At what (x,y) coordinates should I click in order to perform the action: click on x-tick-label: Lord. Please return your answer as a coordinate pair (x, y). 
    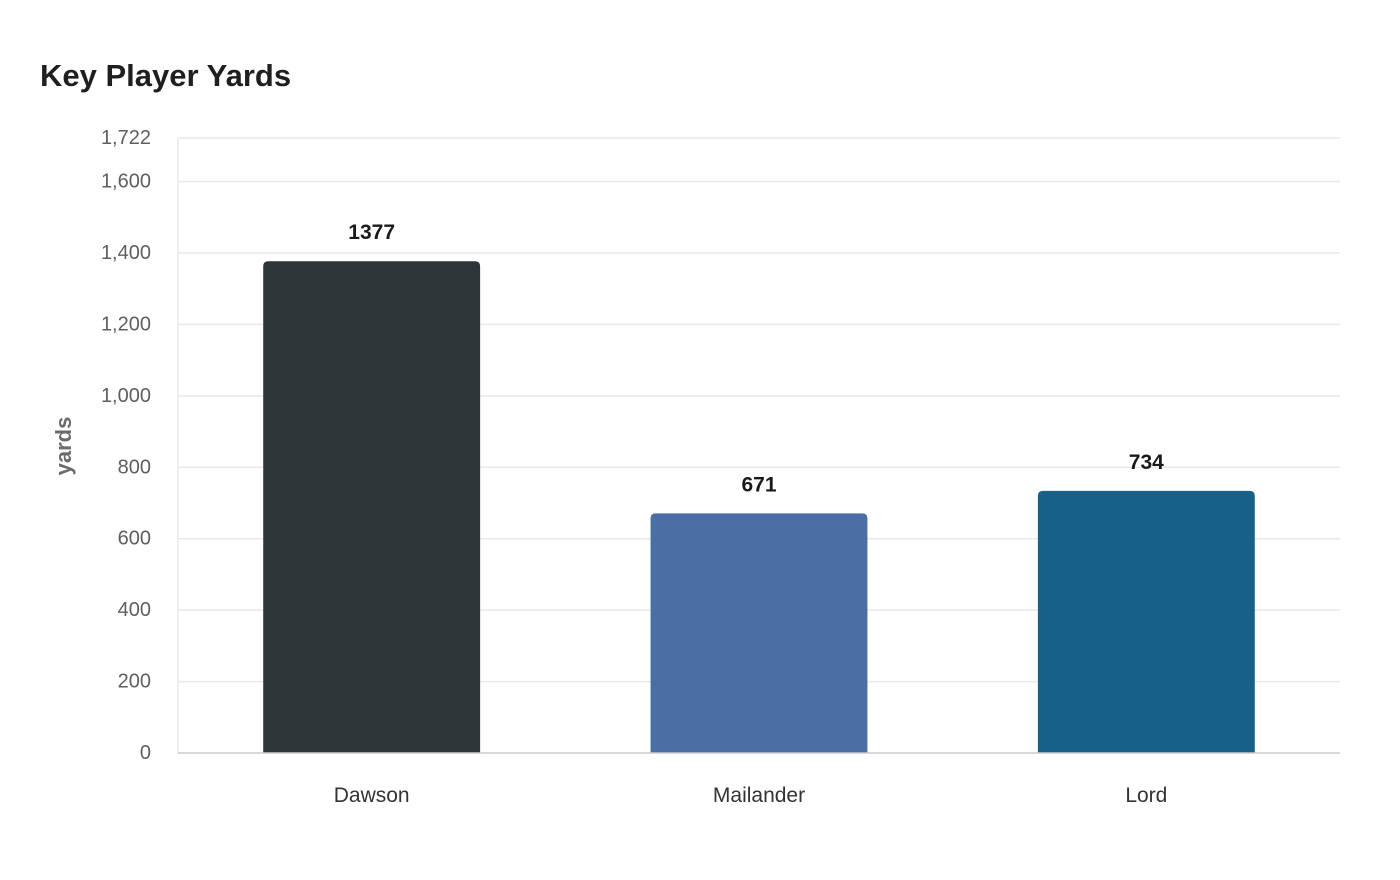
    Looking at the image, I should click on (1146, 795).